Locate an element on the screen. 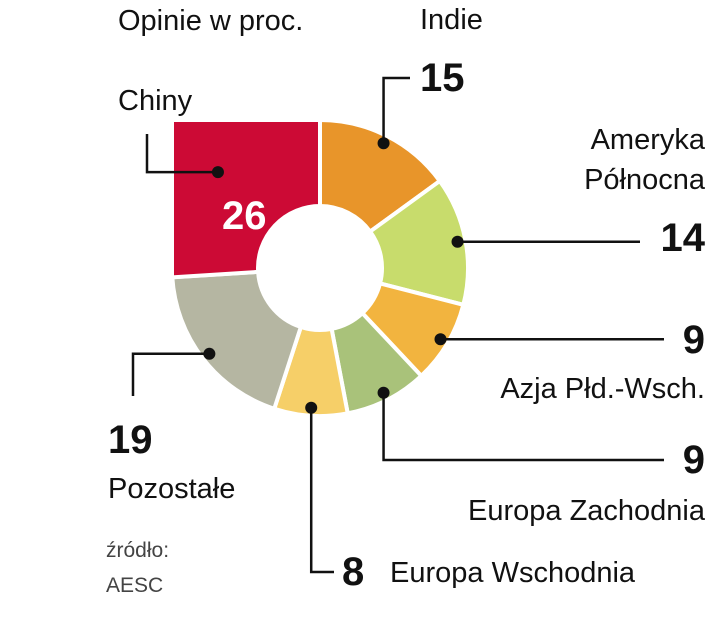 The image size is (711, 640). source-name: AESC is located at coordinates (135, 585).